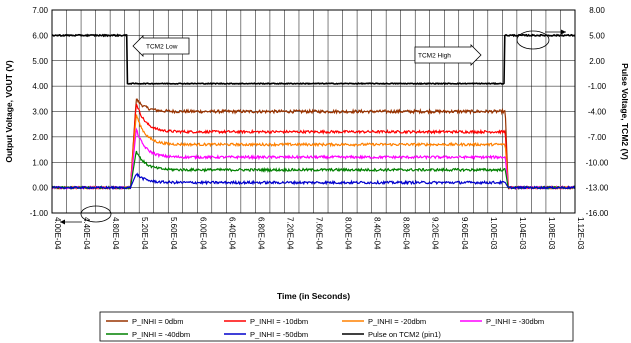 Image resolution: width=631 pixels, height=343 pixels. I want to click on y-tick-label: -1.00, so click(39, 213).